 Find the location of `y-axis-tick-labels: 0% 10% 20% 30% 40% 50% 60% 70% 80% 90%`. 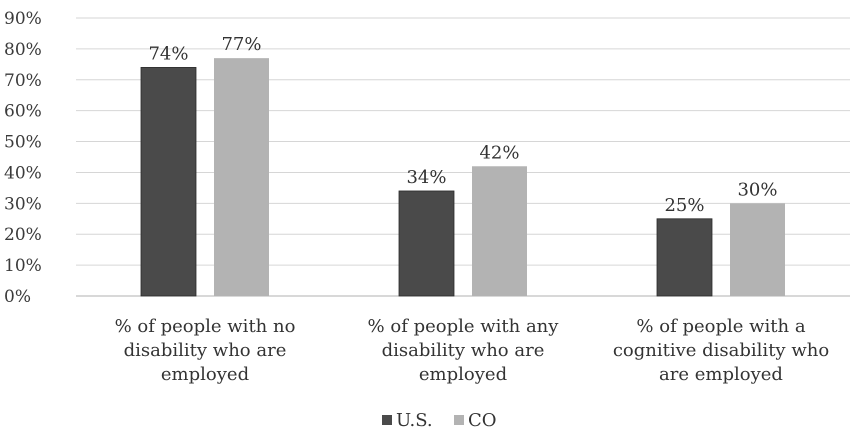

y-axis-tick-labels: 0% 10% 20% 30% 40% 50% 60% 70% 80% 90% is located at coordinates (23, 158).